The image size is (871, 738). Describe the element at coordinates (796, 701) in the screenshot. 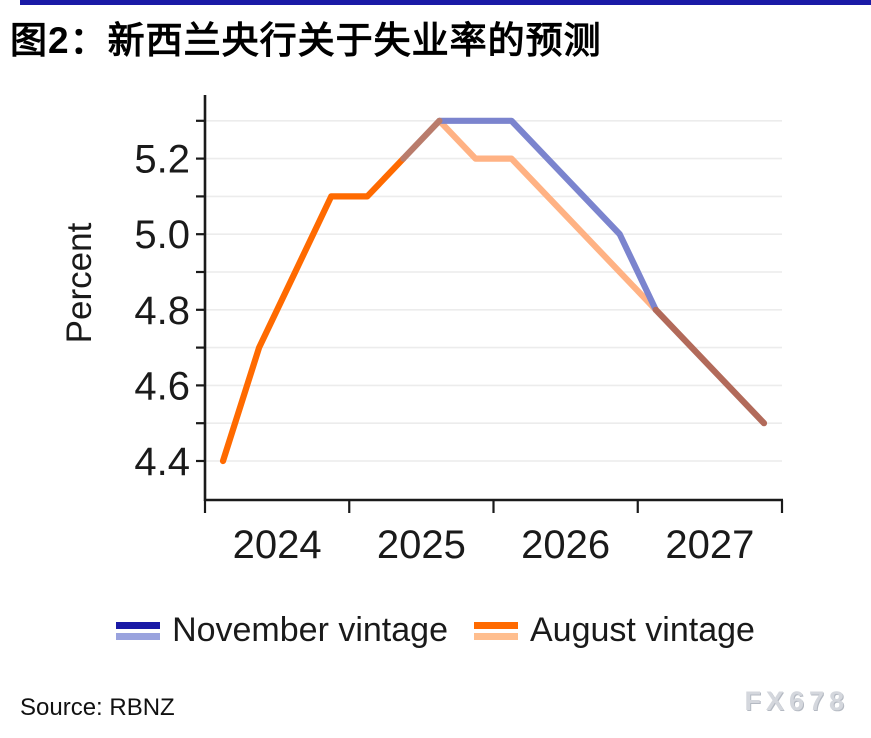

I see `watermark: FX678` at that location.